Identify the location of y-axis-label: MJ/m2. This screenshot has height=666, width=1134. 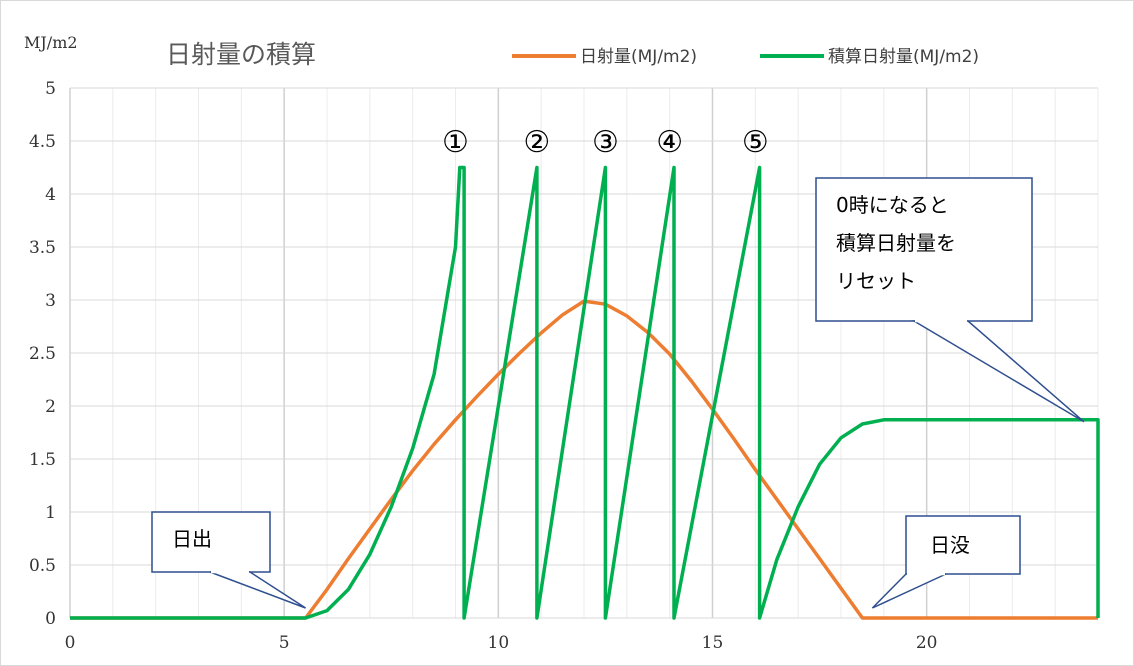
(51, 42).